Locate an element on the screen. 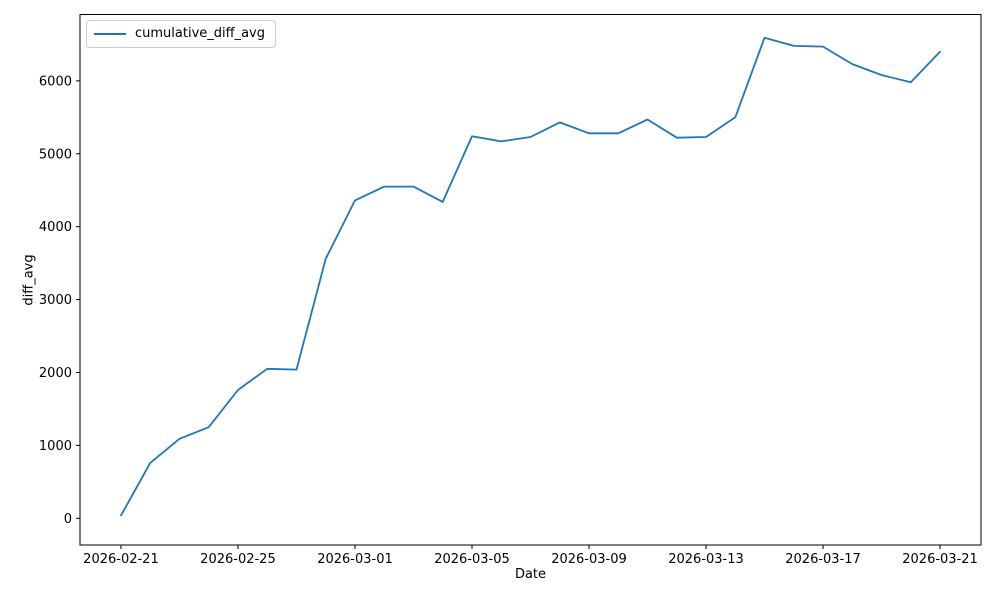 The width and height of the screenshot is (1000, 600). y-tick-label: 3000 is located at coordinates (55, 300).